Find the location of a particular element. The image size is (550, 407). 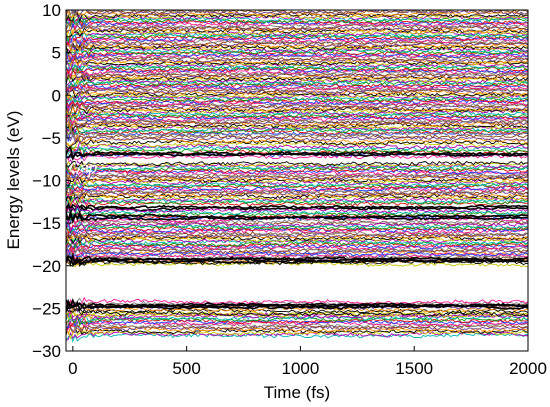

y-axis-label: Energy levels (eV) is located at coordinates (13, 180).